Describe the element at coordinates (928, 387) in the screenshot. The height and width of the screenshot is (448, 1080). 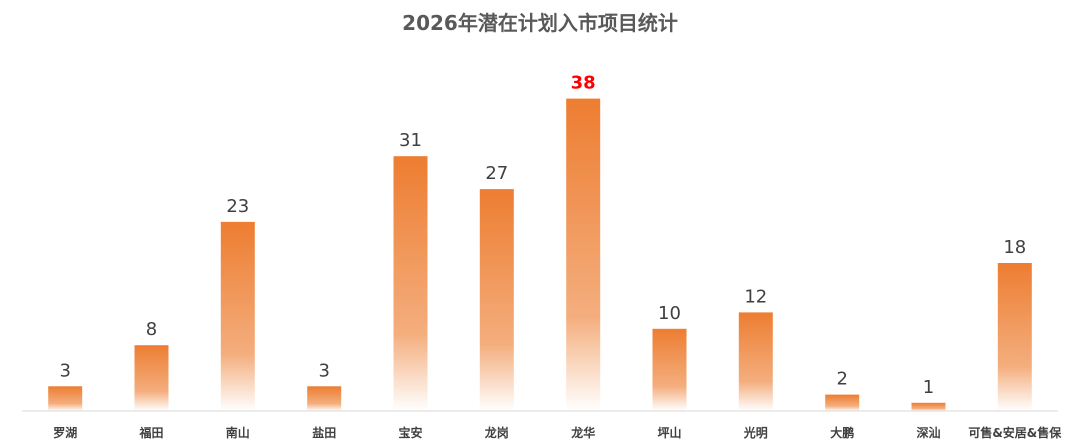
I see `data-label-深汕: 1` at that location.